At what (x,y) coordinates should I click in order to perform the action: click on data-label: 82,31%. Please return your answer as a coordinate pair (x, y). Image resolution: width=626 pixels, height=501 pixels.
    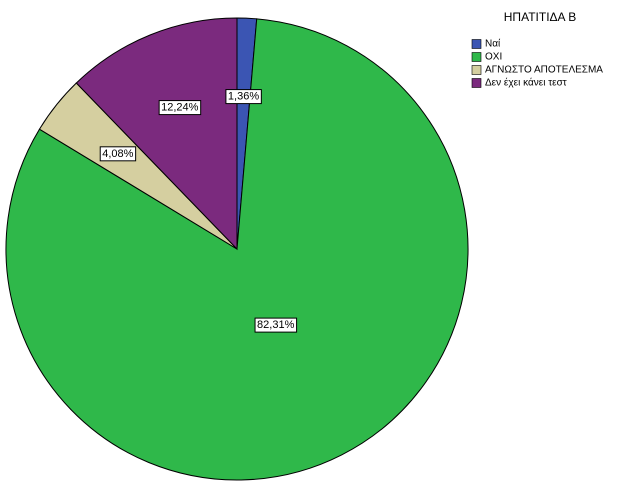
    Looking at the image, I should click on (276, 325).